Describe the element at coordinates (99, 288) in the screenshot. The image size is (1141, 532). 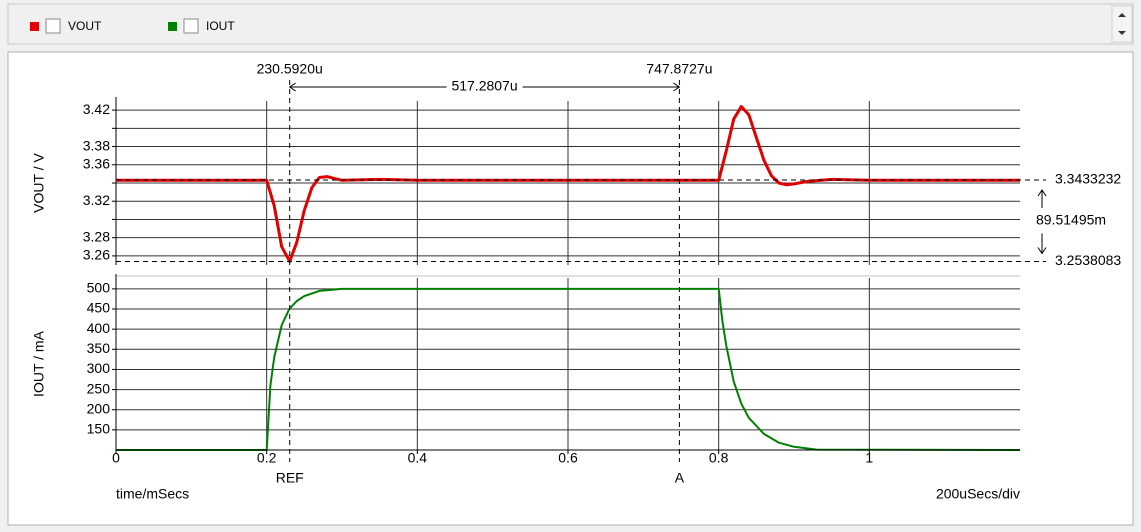
I see `y-tick-label: 500` at that location.